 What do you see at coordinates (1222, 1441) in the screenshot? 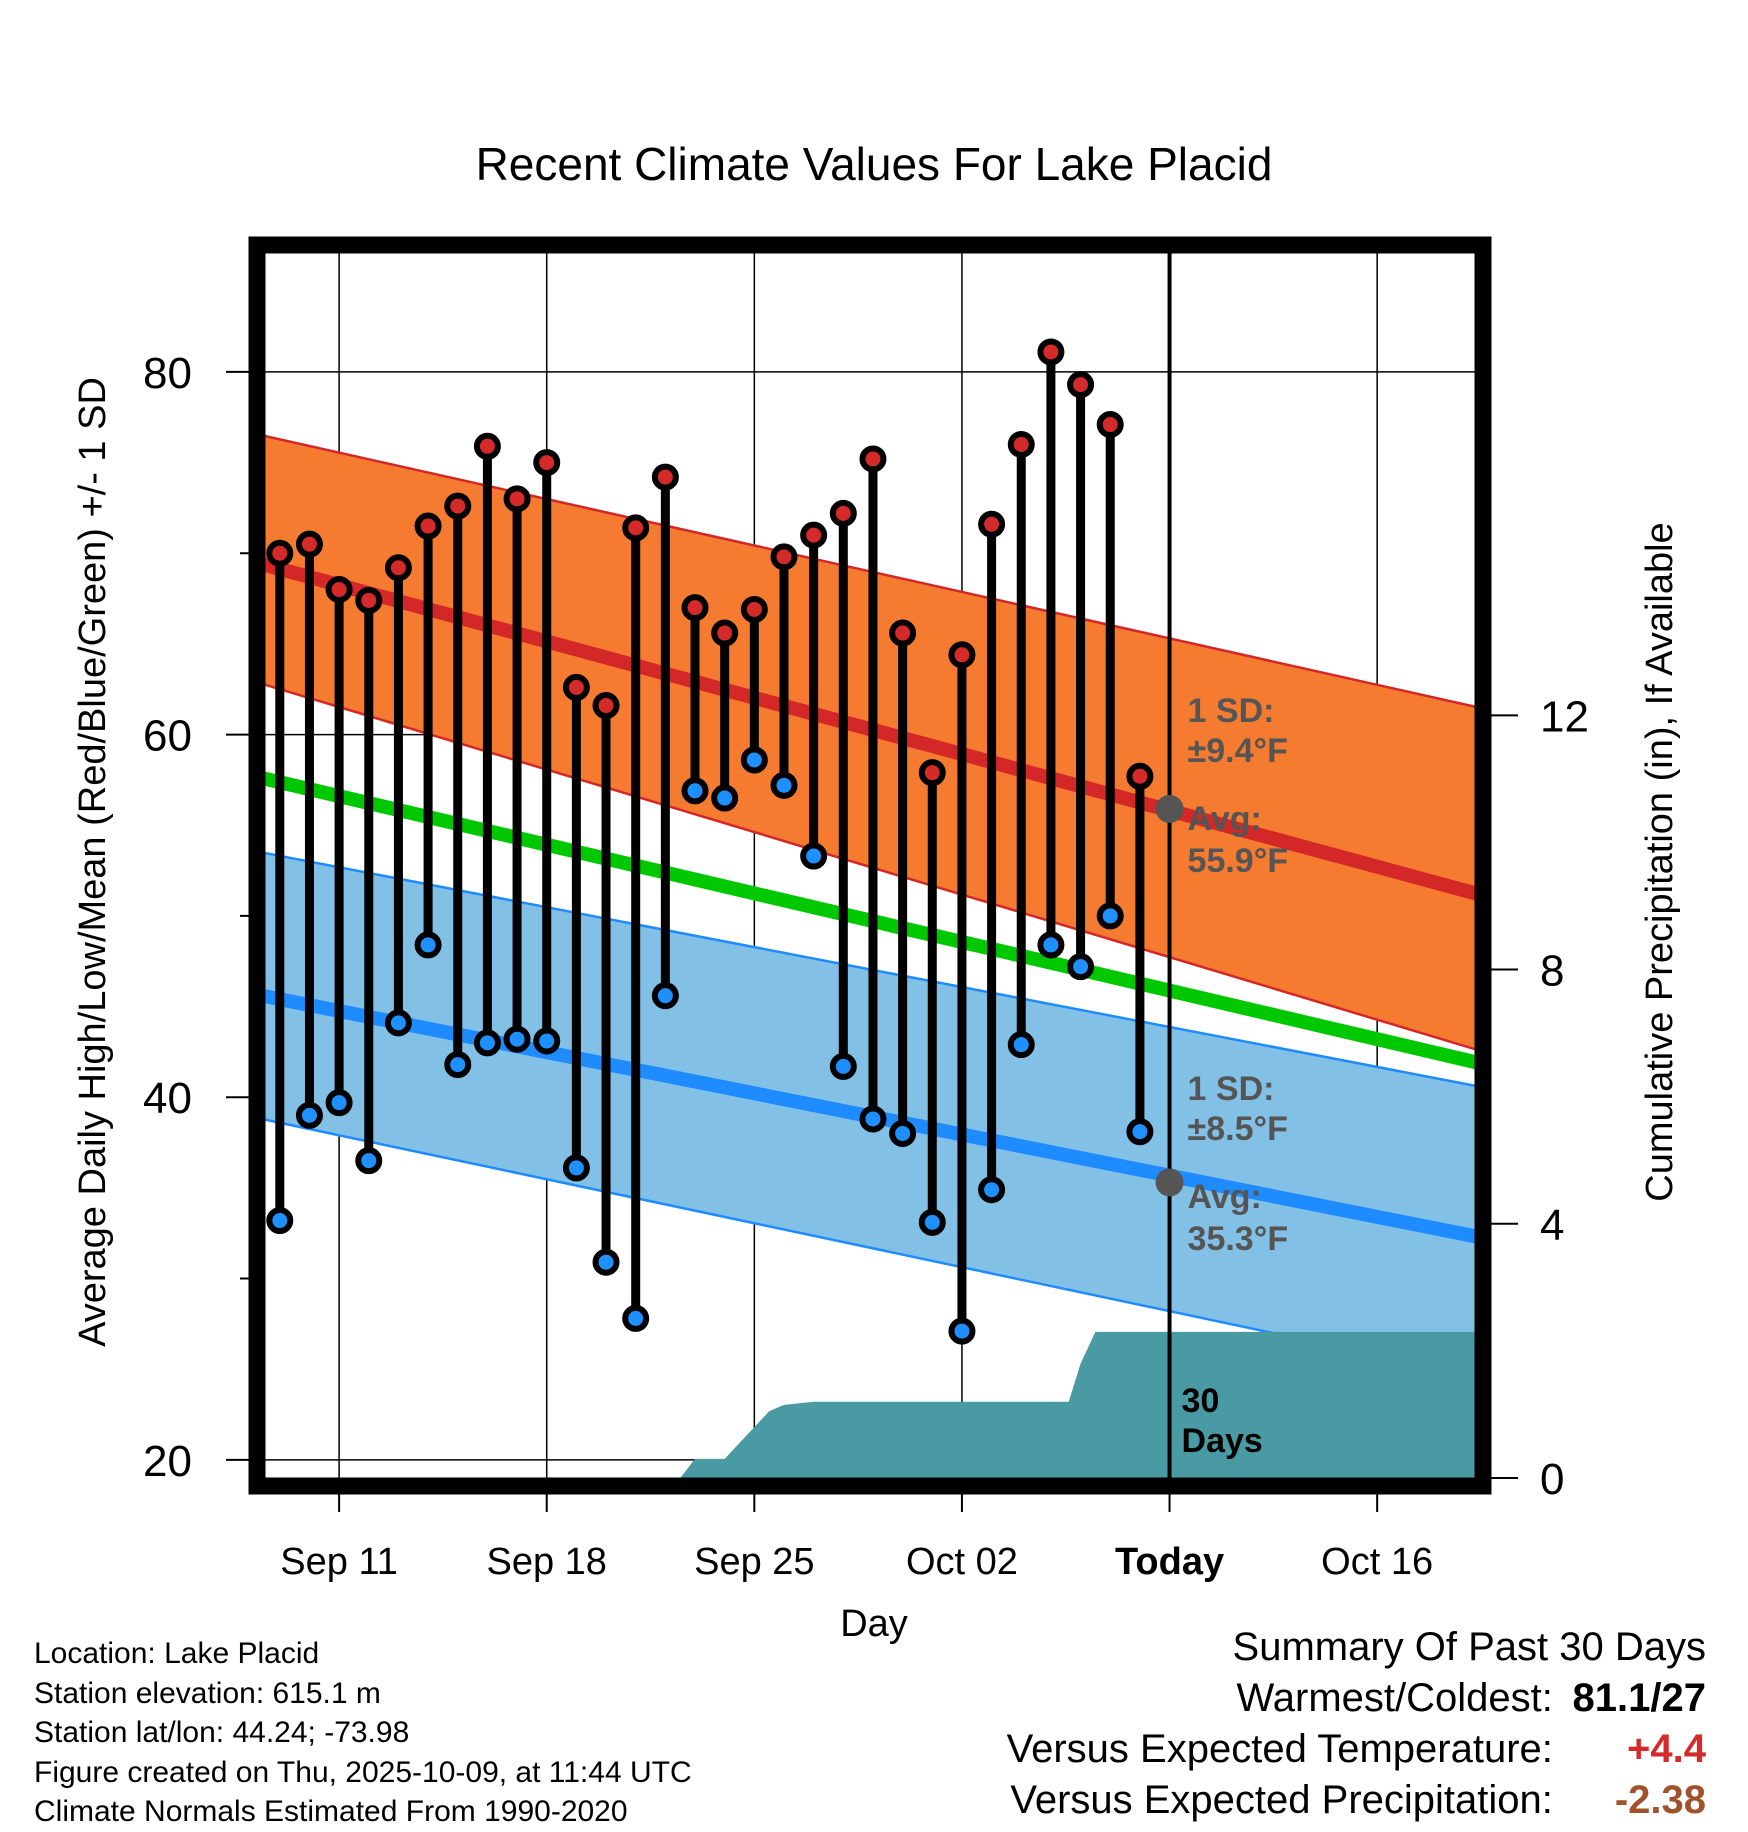
I see `period-label-days: Days` at bounding box center [1222, 1441].